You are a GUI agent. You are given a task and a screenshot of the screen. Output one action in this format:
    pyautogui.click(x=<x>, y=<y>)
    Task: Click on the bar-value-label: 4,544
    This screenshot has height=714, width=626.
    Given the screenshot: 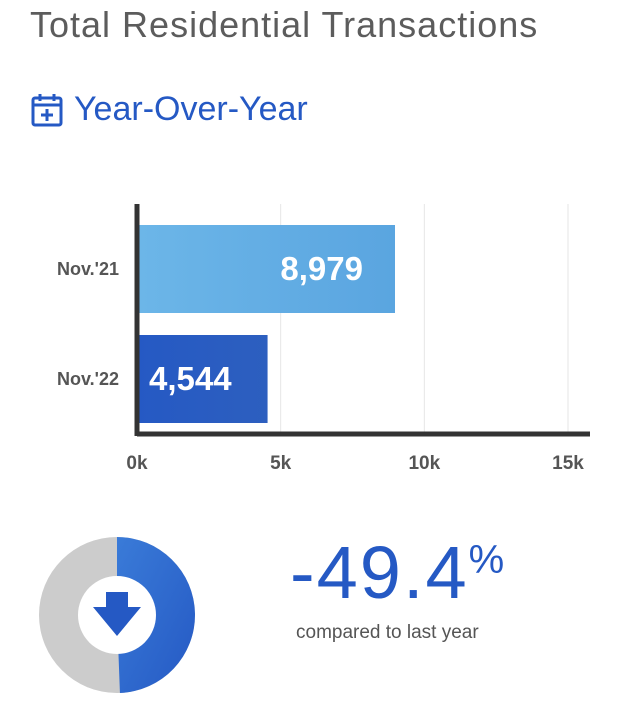 What is the action you would take?
    pyautogui.click(x=190, y=378)
    